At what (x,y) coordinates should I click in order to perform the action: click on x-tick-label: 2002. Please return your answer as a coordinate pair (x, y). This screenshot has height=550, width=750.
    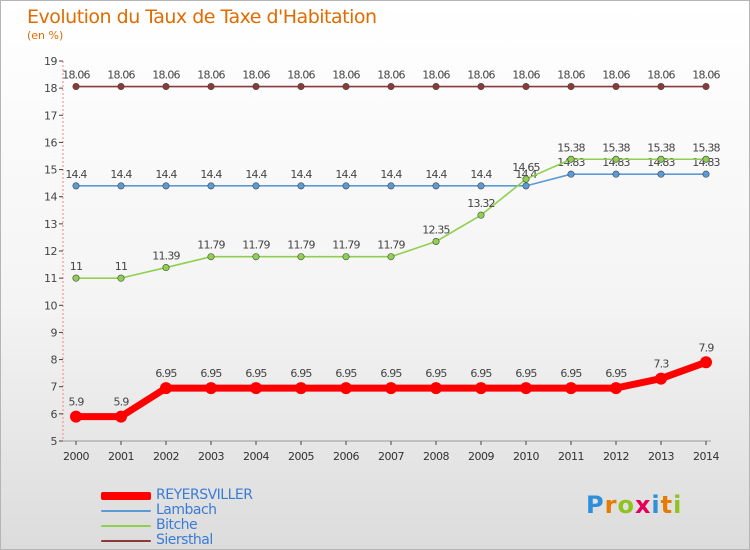
    Looking at the image, I should click on (166, 456).